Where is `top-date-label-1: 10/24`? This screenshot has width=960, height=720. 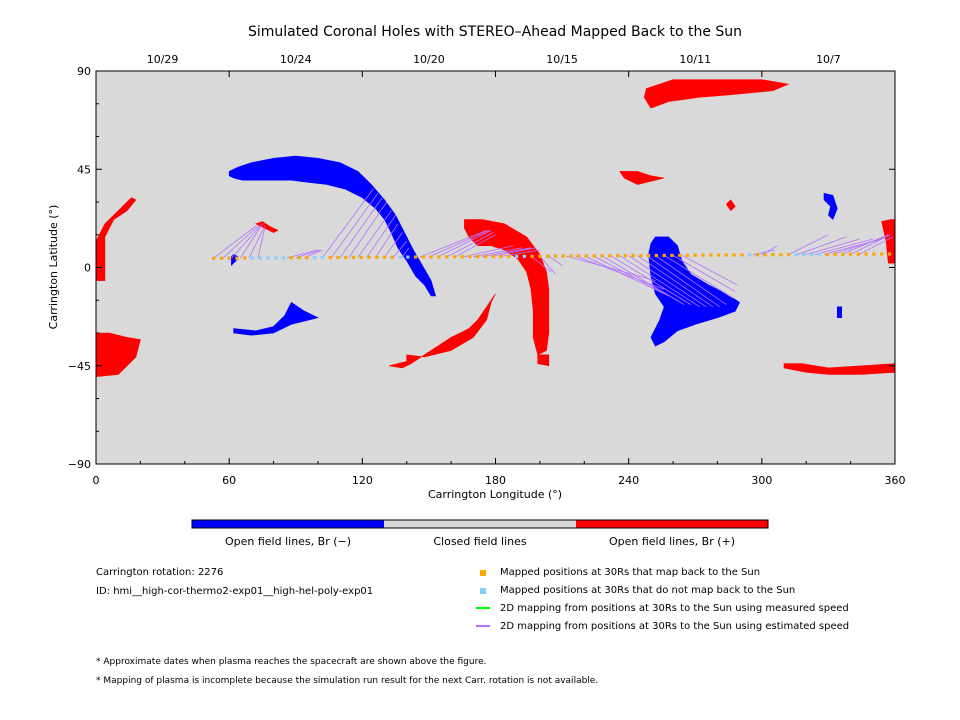 top-date-label-1: 10/24 is located at coordinates (296, 59).